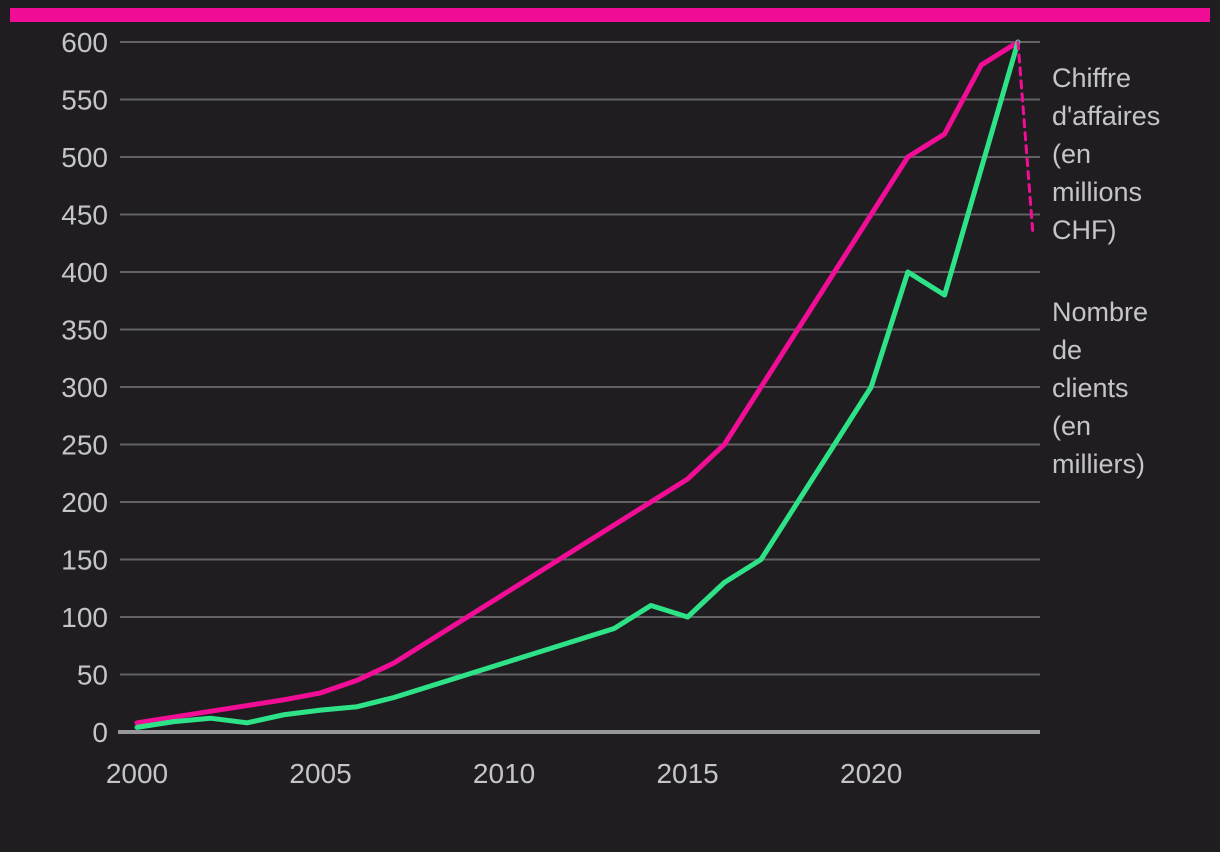  What do you see at coordinates (1025, 138) in the screenshot?
I see `leader-line` at bounding box center [1025, 138].